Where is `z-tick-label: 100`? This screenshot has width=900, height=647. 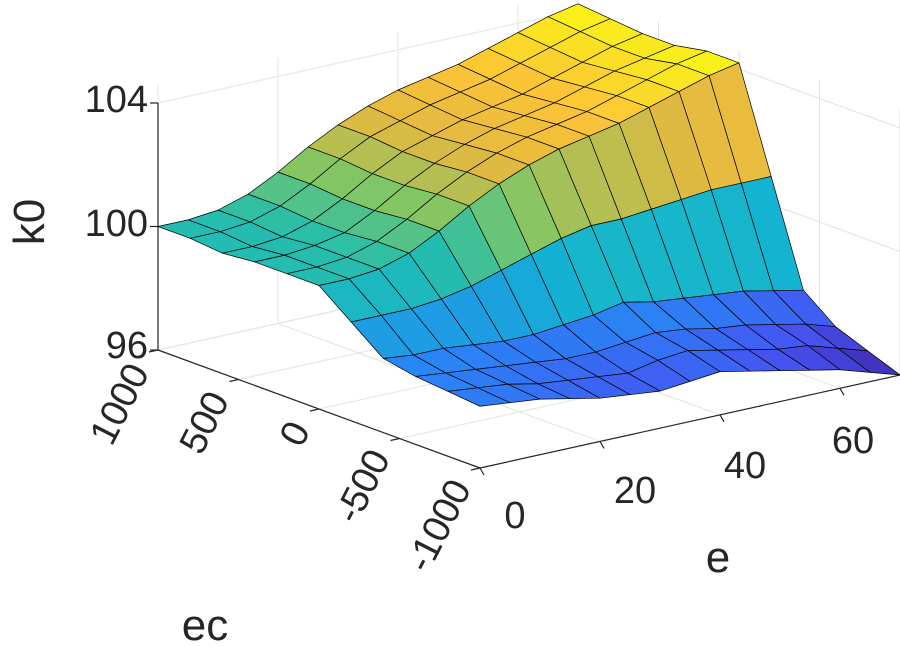 z-tick-label: 100 is located at coordinates (116, 224).